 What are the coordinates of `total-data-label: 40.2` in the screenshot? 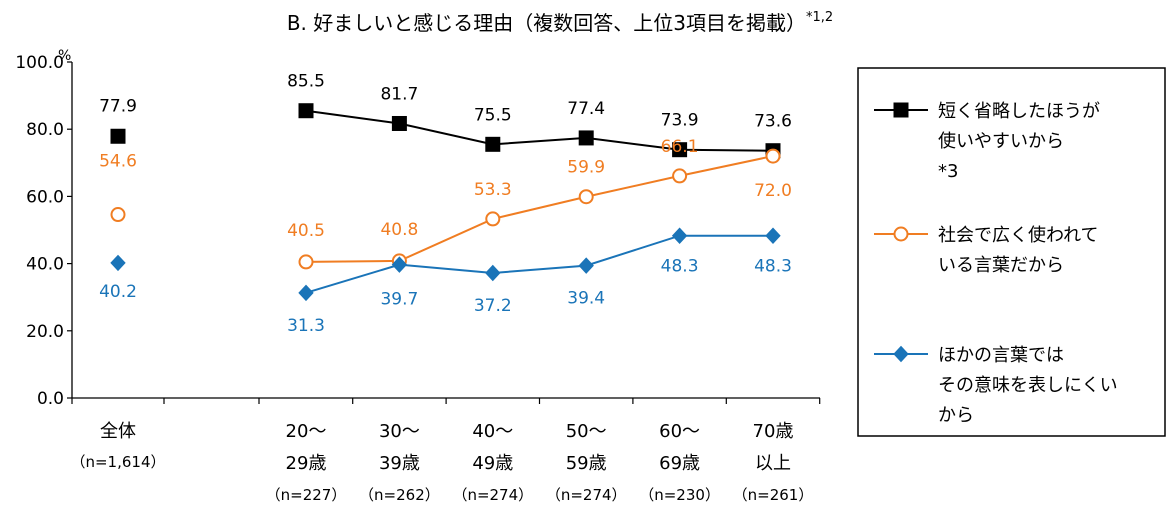 It's located at (118, 292).